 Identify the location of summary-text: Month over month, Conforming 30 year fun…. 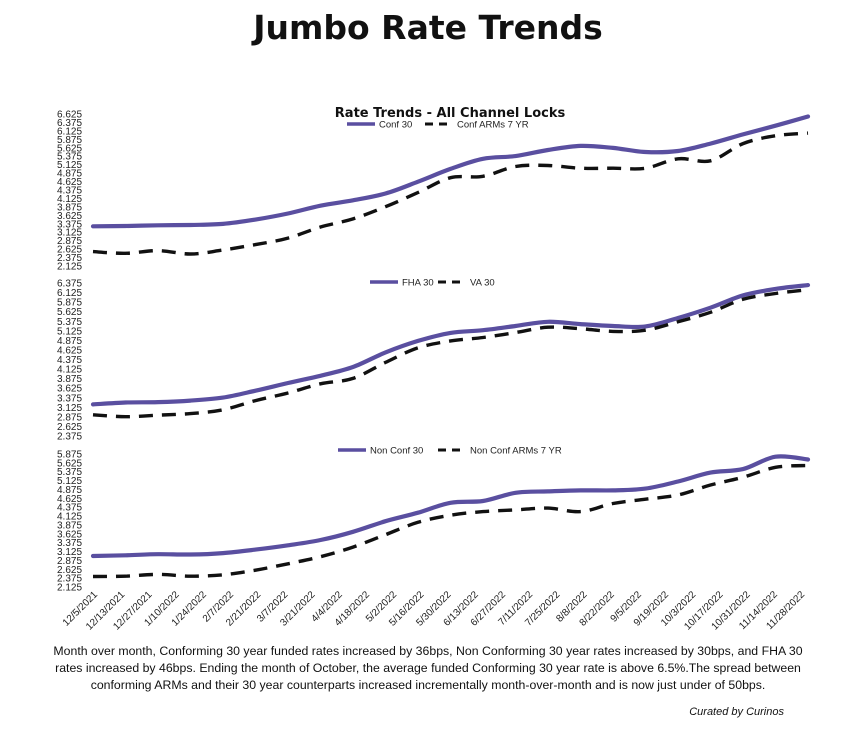
(428, 668).